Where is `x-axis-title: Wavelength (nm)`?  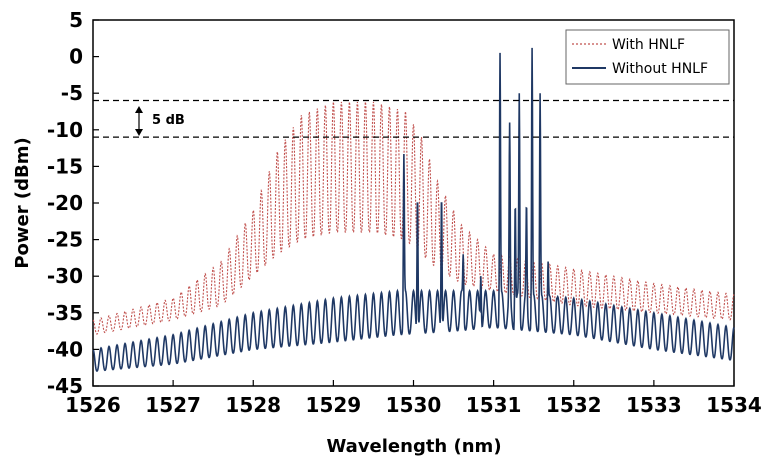 x-axis-title: Wavelength (nm) is located at coordinates (413, 446).